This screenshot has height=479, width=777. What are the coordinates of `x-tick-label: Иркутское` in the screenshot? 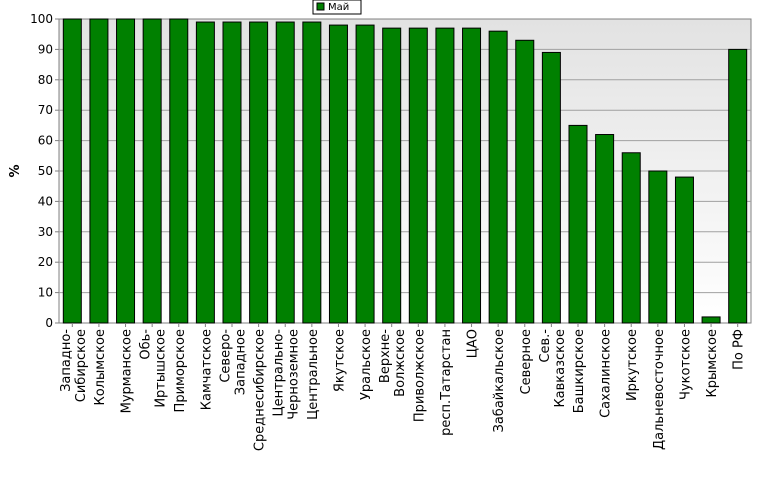 It's located at (632, 365).